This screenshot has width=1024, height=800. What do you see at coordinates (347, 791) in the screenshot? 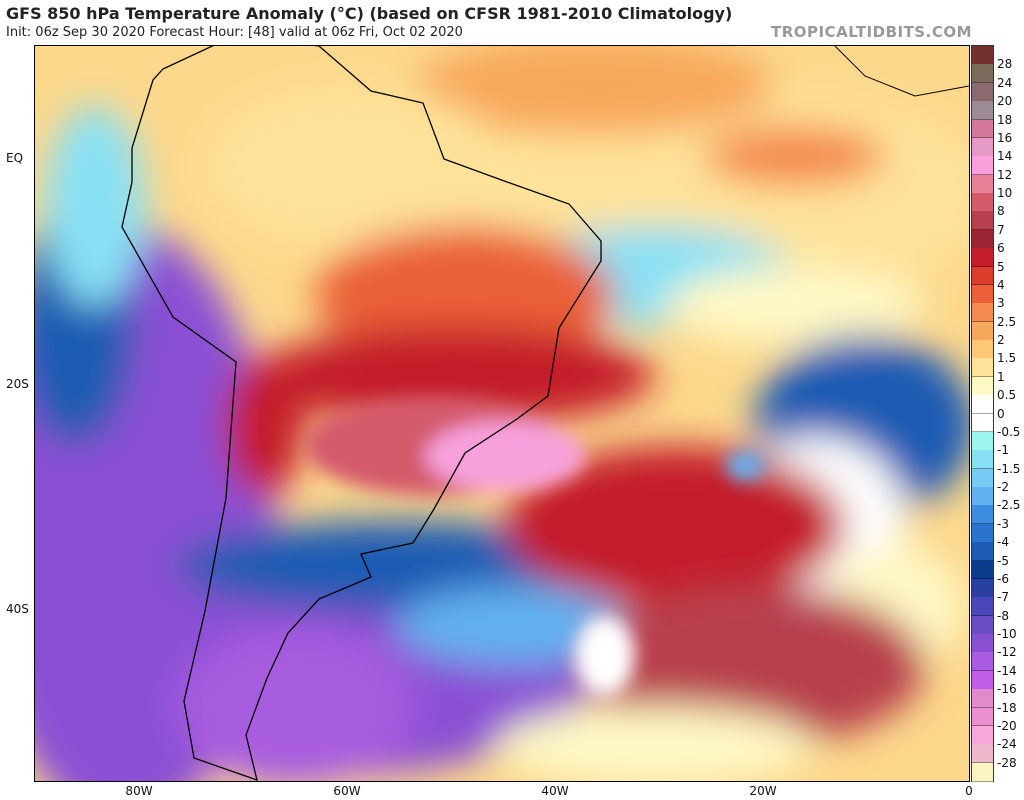
I see `lon-label-60w: 60W` at bounding box center [347, 791].